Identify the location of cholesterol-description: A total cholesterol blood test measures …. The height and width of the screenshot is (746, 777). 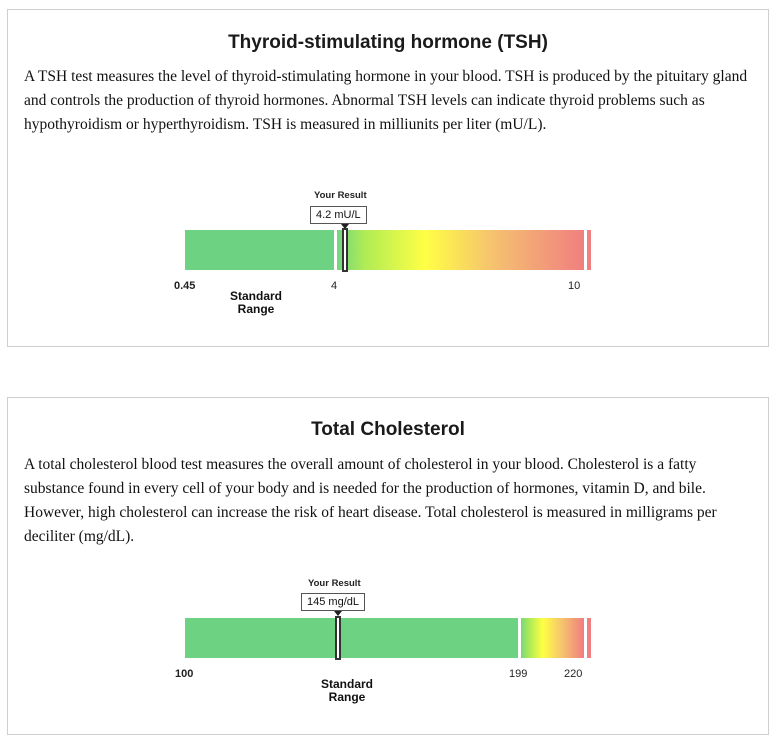
(370, 500).